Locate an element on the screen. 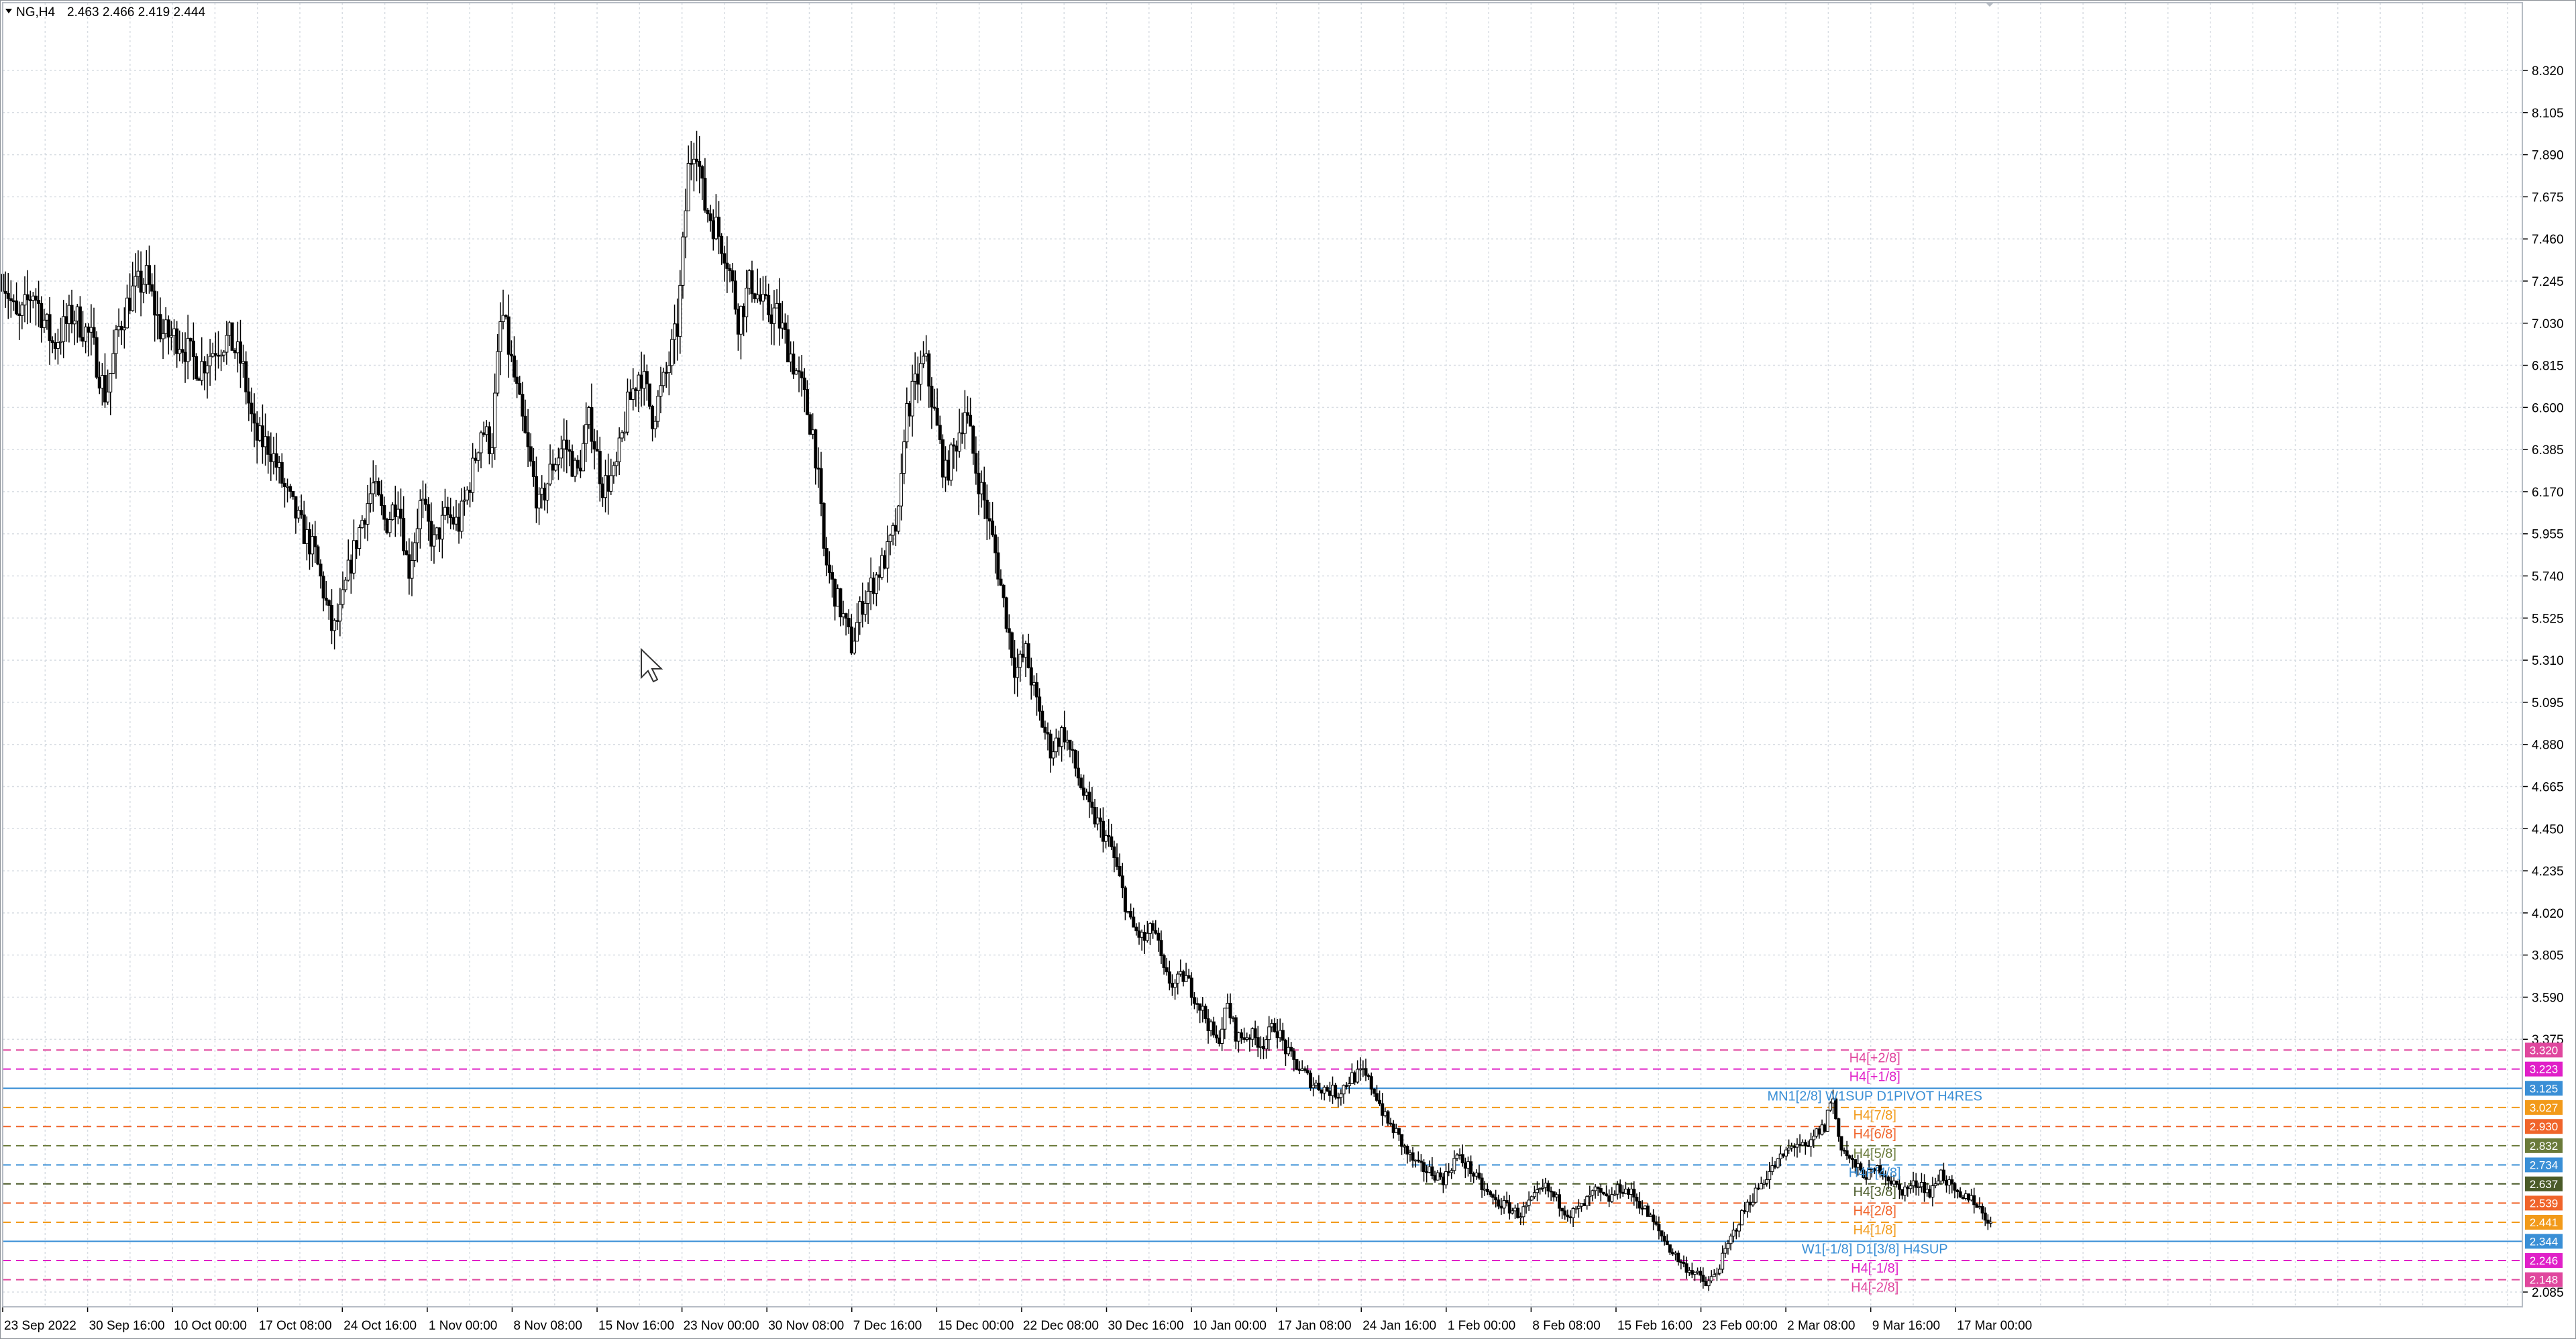 The width and height of the screenshot is (2576, 1339). mouse-cursor-icon is located at coordinates (652, 665).